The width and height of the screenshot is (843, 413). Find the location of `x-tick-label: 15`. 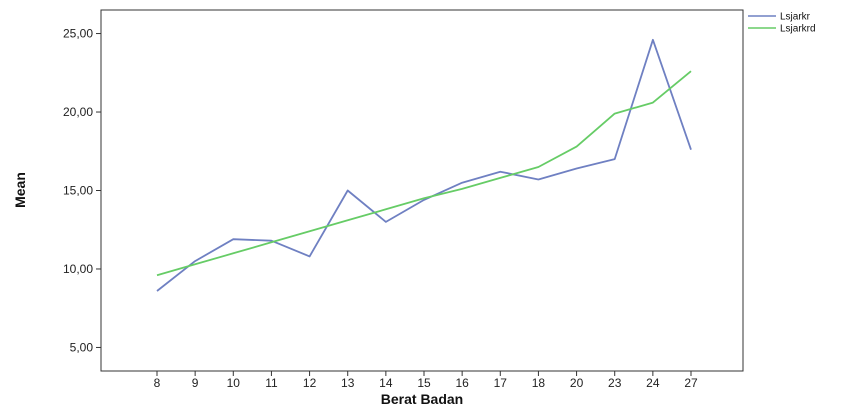

x-tick-label: 15 is located at coordinates (424, 383).